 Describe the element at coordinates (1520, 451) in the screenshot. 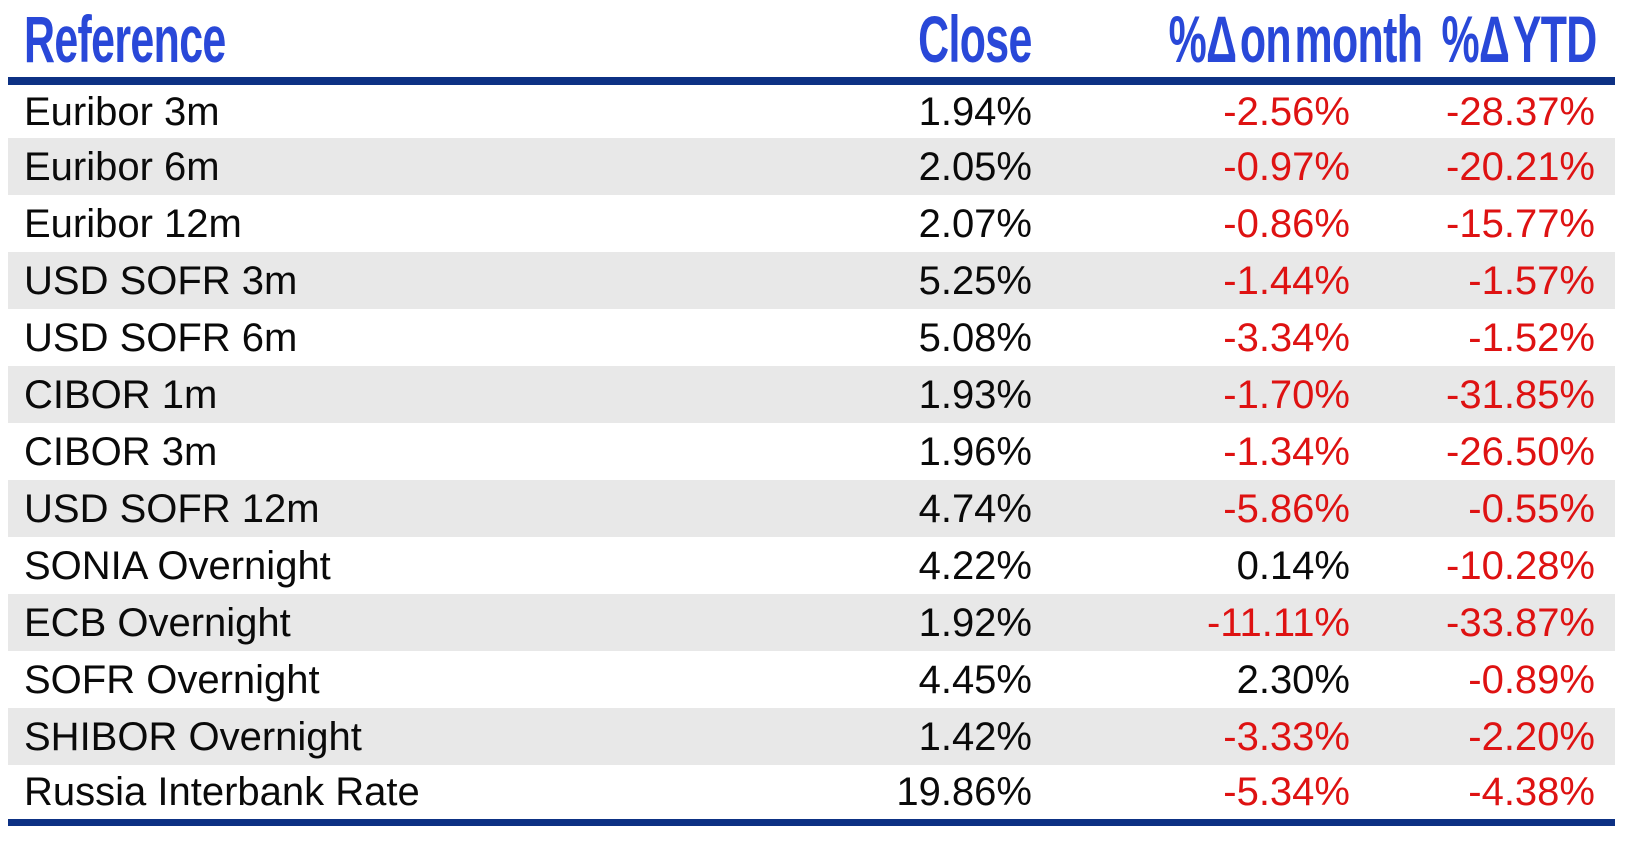

I see `ytd-change-cell: -26.50%` at that location.